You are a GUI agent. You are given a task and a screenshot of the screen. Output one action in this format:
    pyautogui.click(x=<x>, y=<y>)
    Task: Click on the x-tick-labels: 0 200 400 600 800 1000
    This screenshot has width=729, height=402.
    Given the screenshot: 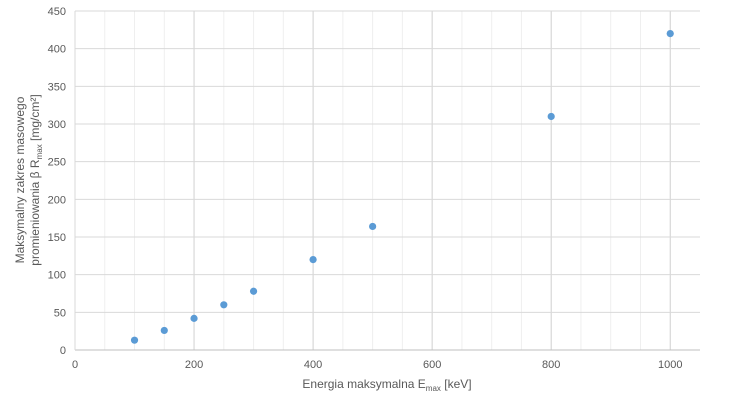 What is the action you would take?
    pyautogui.click(x=377, y=365)
    